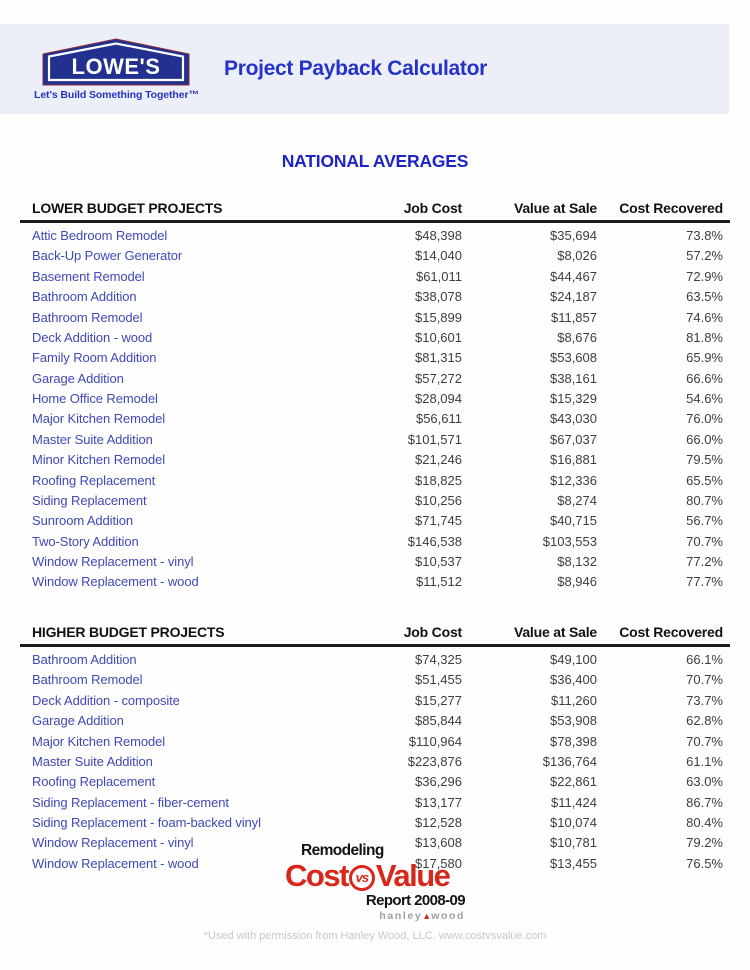 This screenshot has height=970, width=750. I want to click on value-cell: 66.1%, so click(704, 660).